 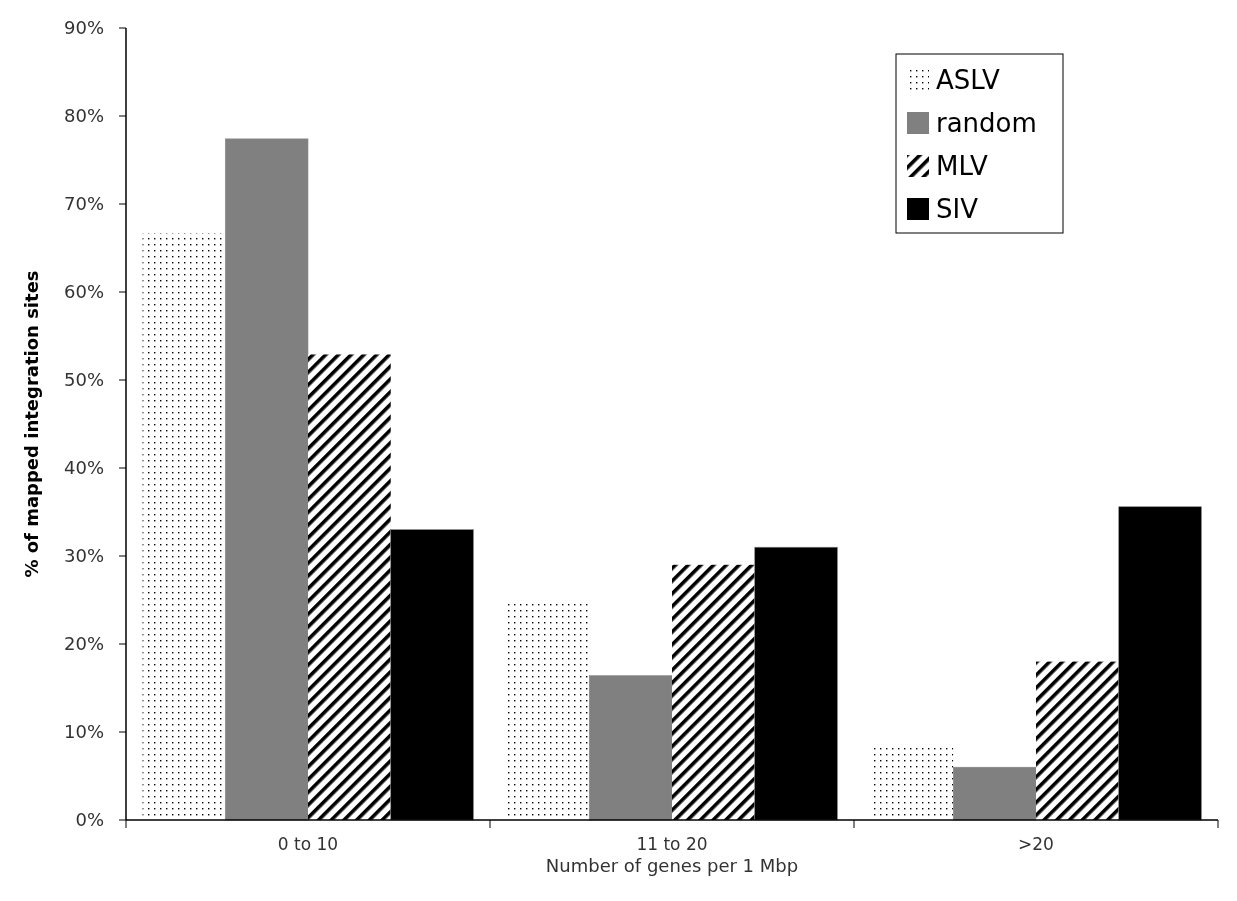 What do you see at coordinates (83, 116) in the screenshot?
I see `y-tick-label: 80%` at bounding box center [83, 116].